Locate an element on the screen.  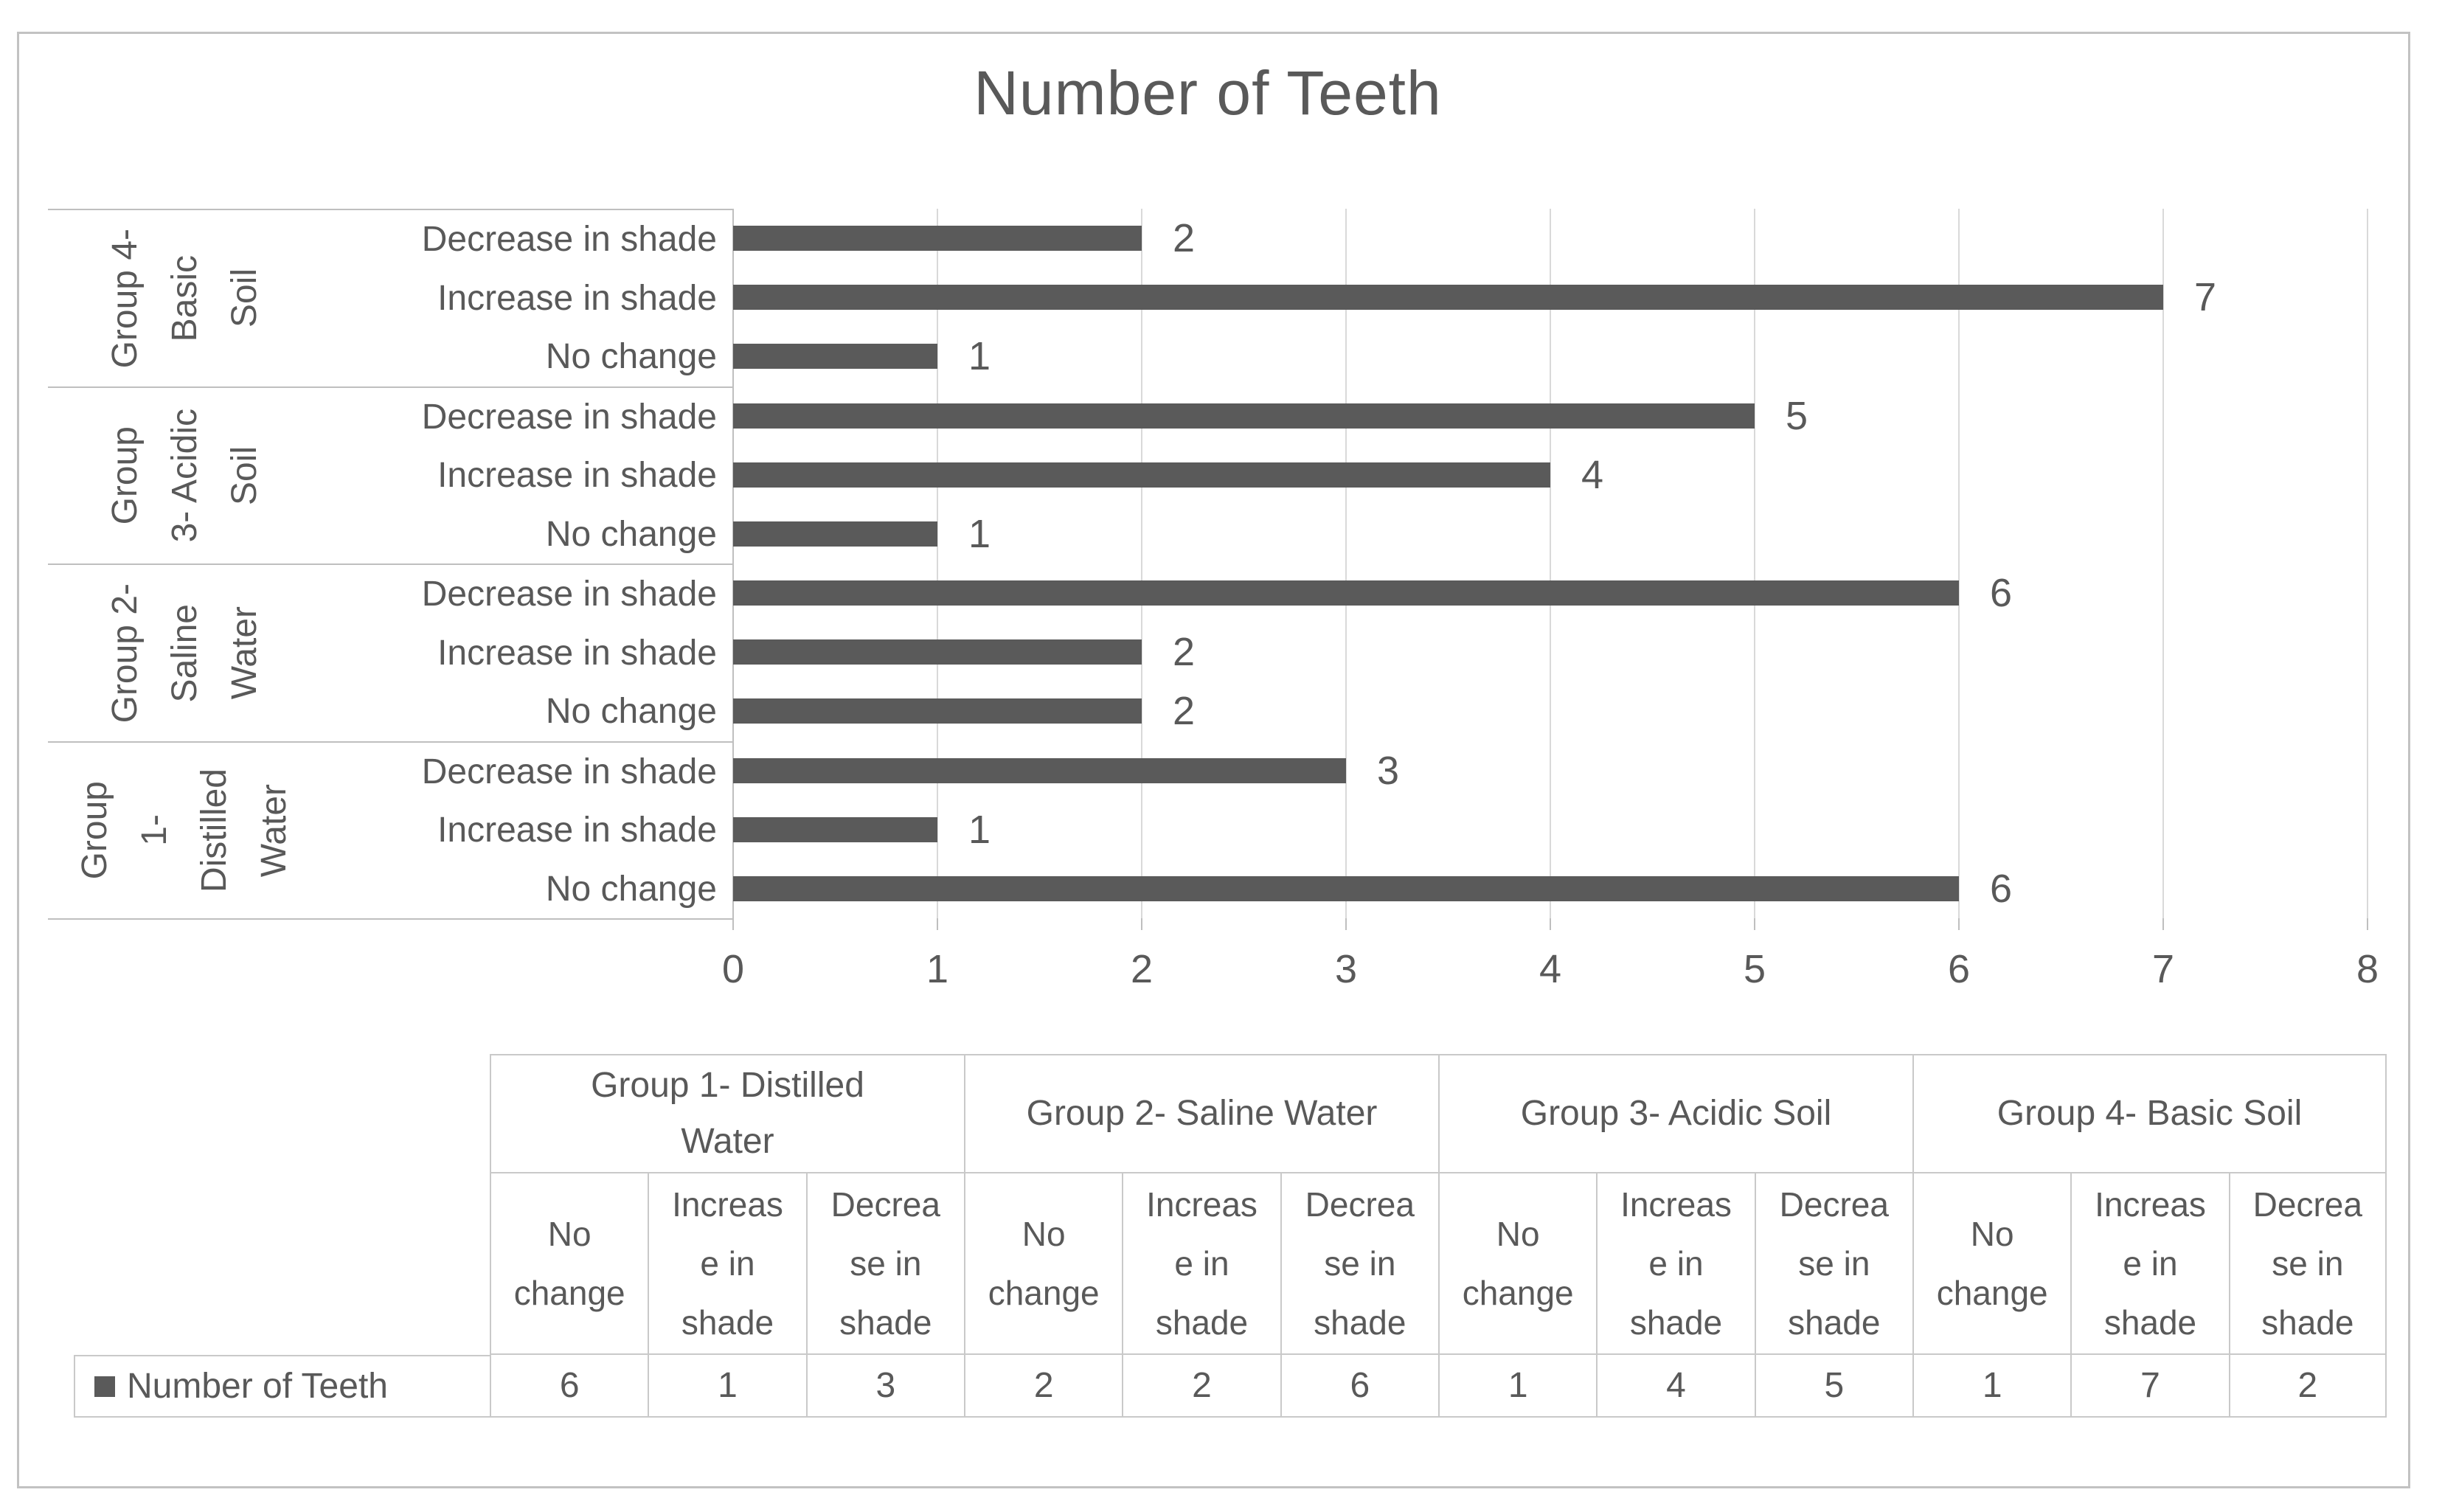
cell-text: Group 3- Acidic Soil is located at coordinates (1676, 1114).